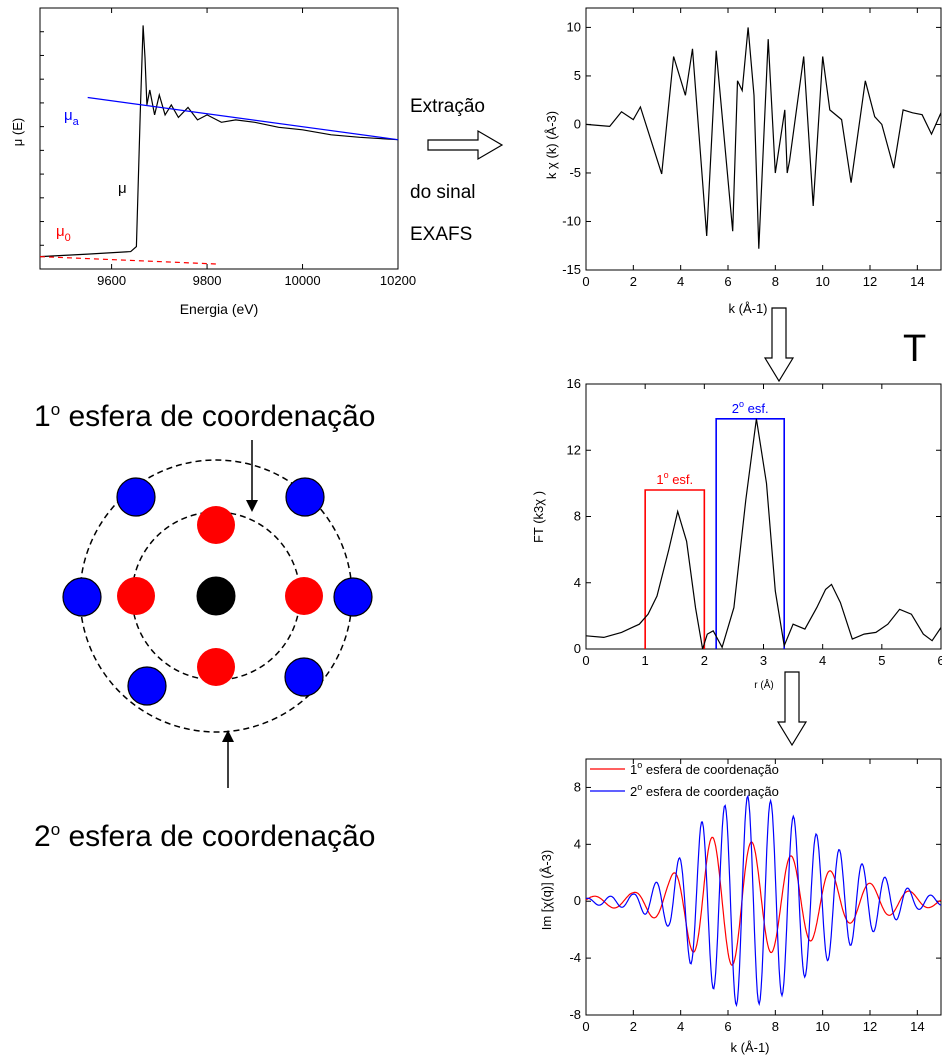 The height and width of the screenshot is (1060, 942). I want to click on ft-ylabel: FT (k3χ ), so click(538, 517).